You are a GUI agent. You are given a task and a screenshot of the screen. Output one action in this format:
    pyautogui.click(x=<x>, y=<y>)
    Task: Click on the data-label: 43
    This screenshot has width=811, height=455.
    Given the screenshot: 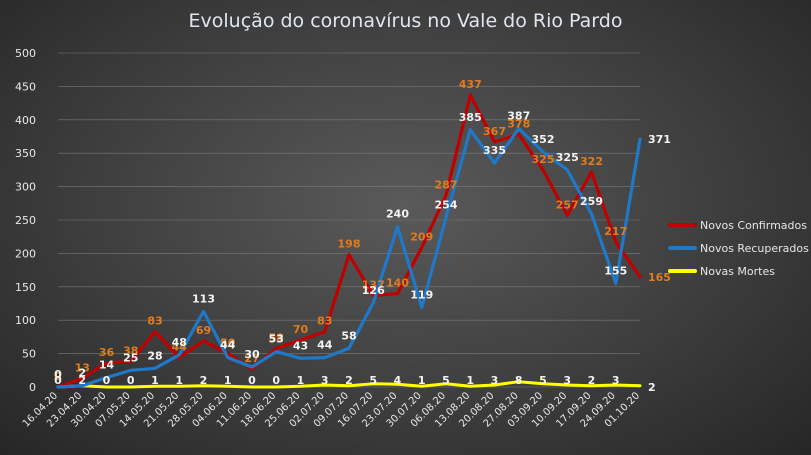 What is the action you would take?
    pyautogui.click(x=300, y=345)
    